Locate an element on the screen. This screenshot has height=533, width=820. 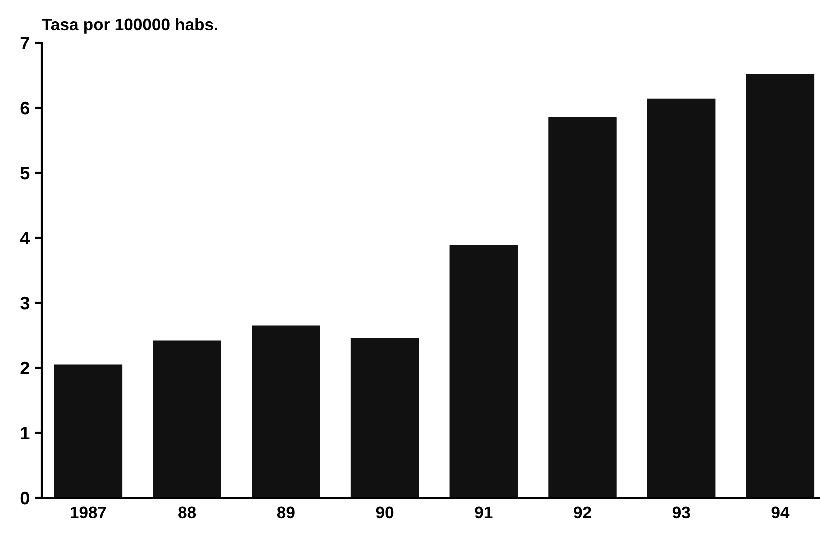
y-tick-label: 1 is located at coordinates (25, 433).